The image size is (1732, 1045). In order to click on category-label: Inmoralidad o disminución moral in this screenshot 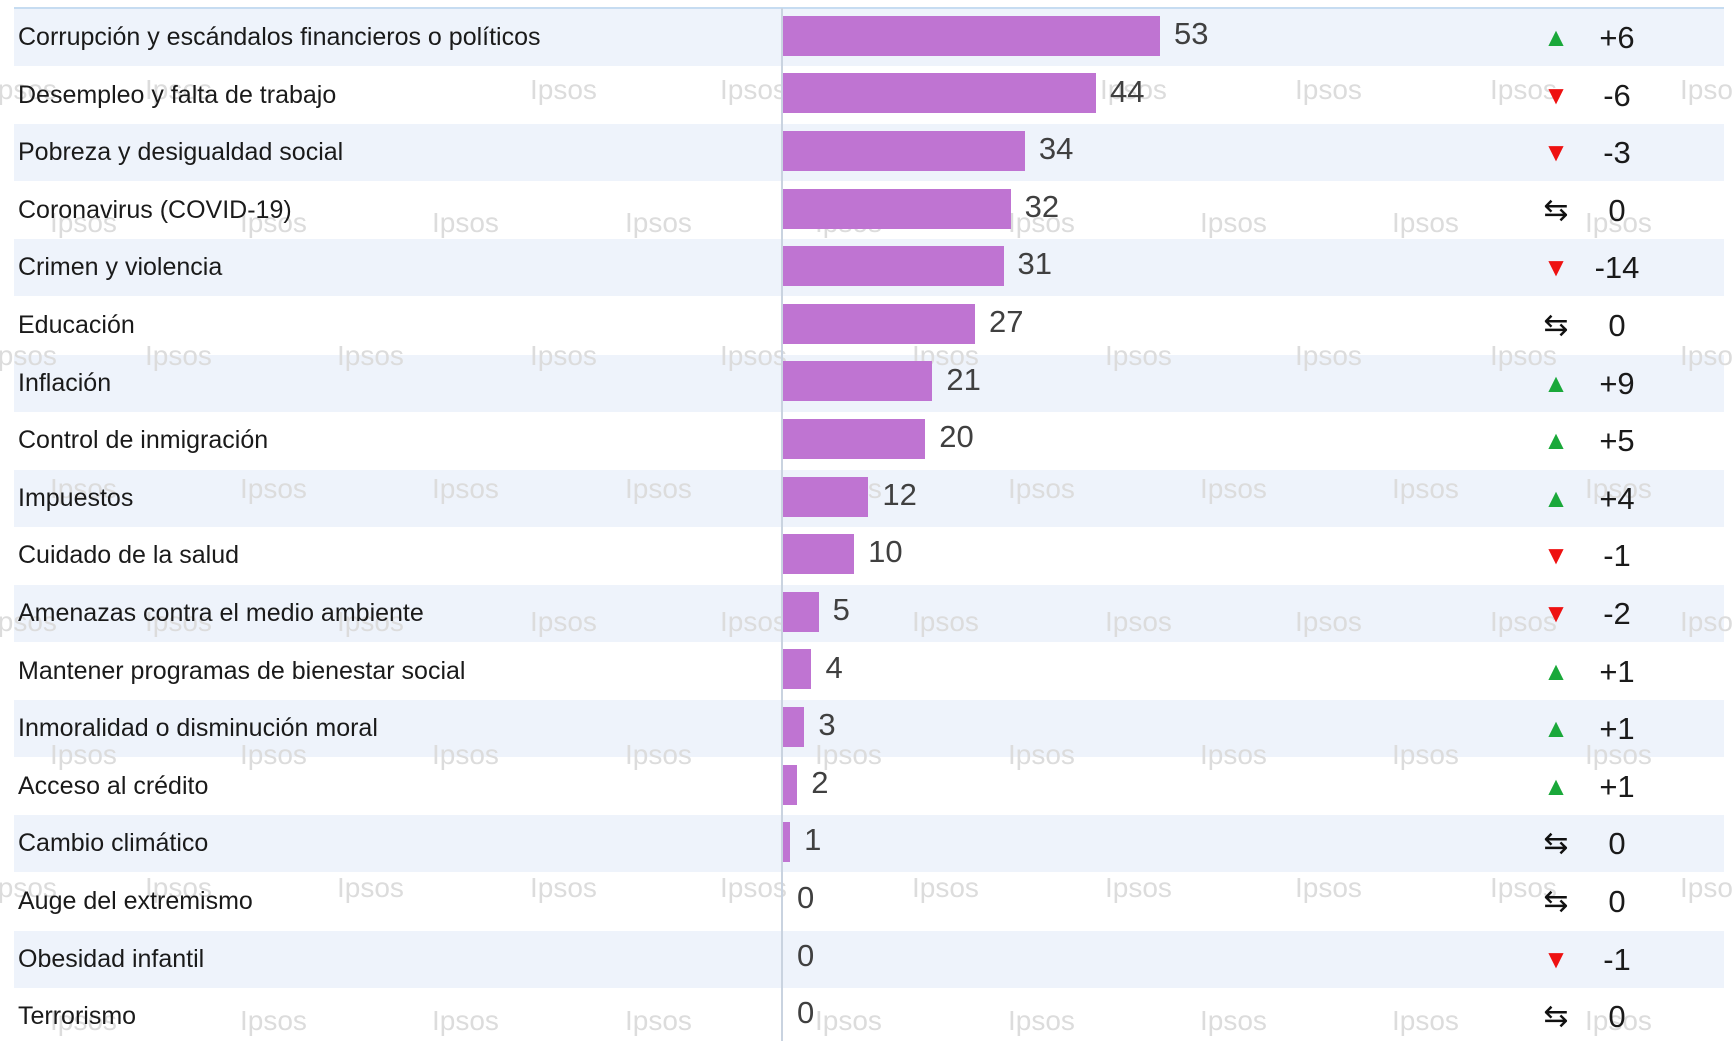, I will do `click(198, 728)`.